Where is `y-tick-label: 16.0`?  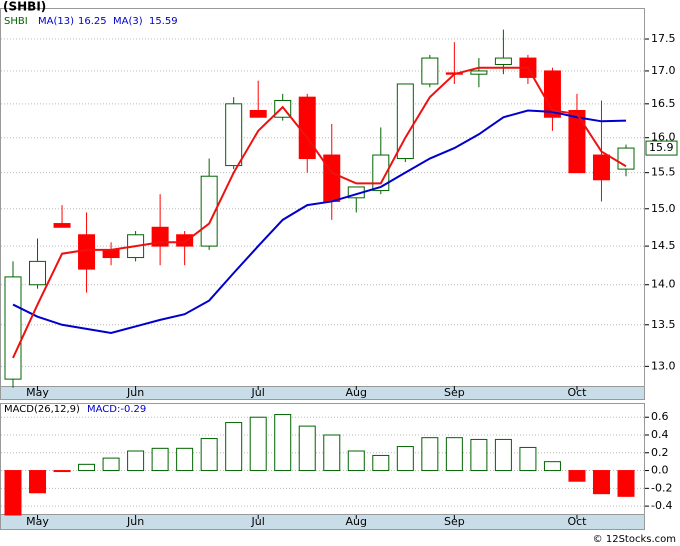
y-tick-label: 16.0 is located at coordinates (663, 137).